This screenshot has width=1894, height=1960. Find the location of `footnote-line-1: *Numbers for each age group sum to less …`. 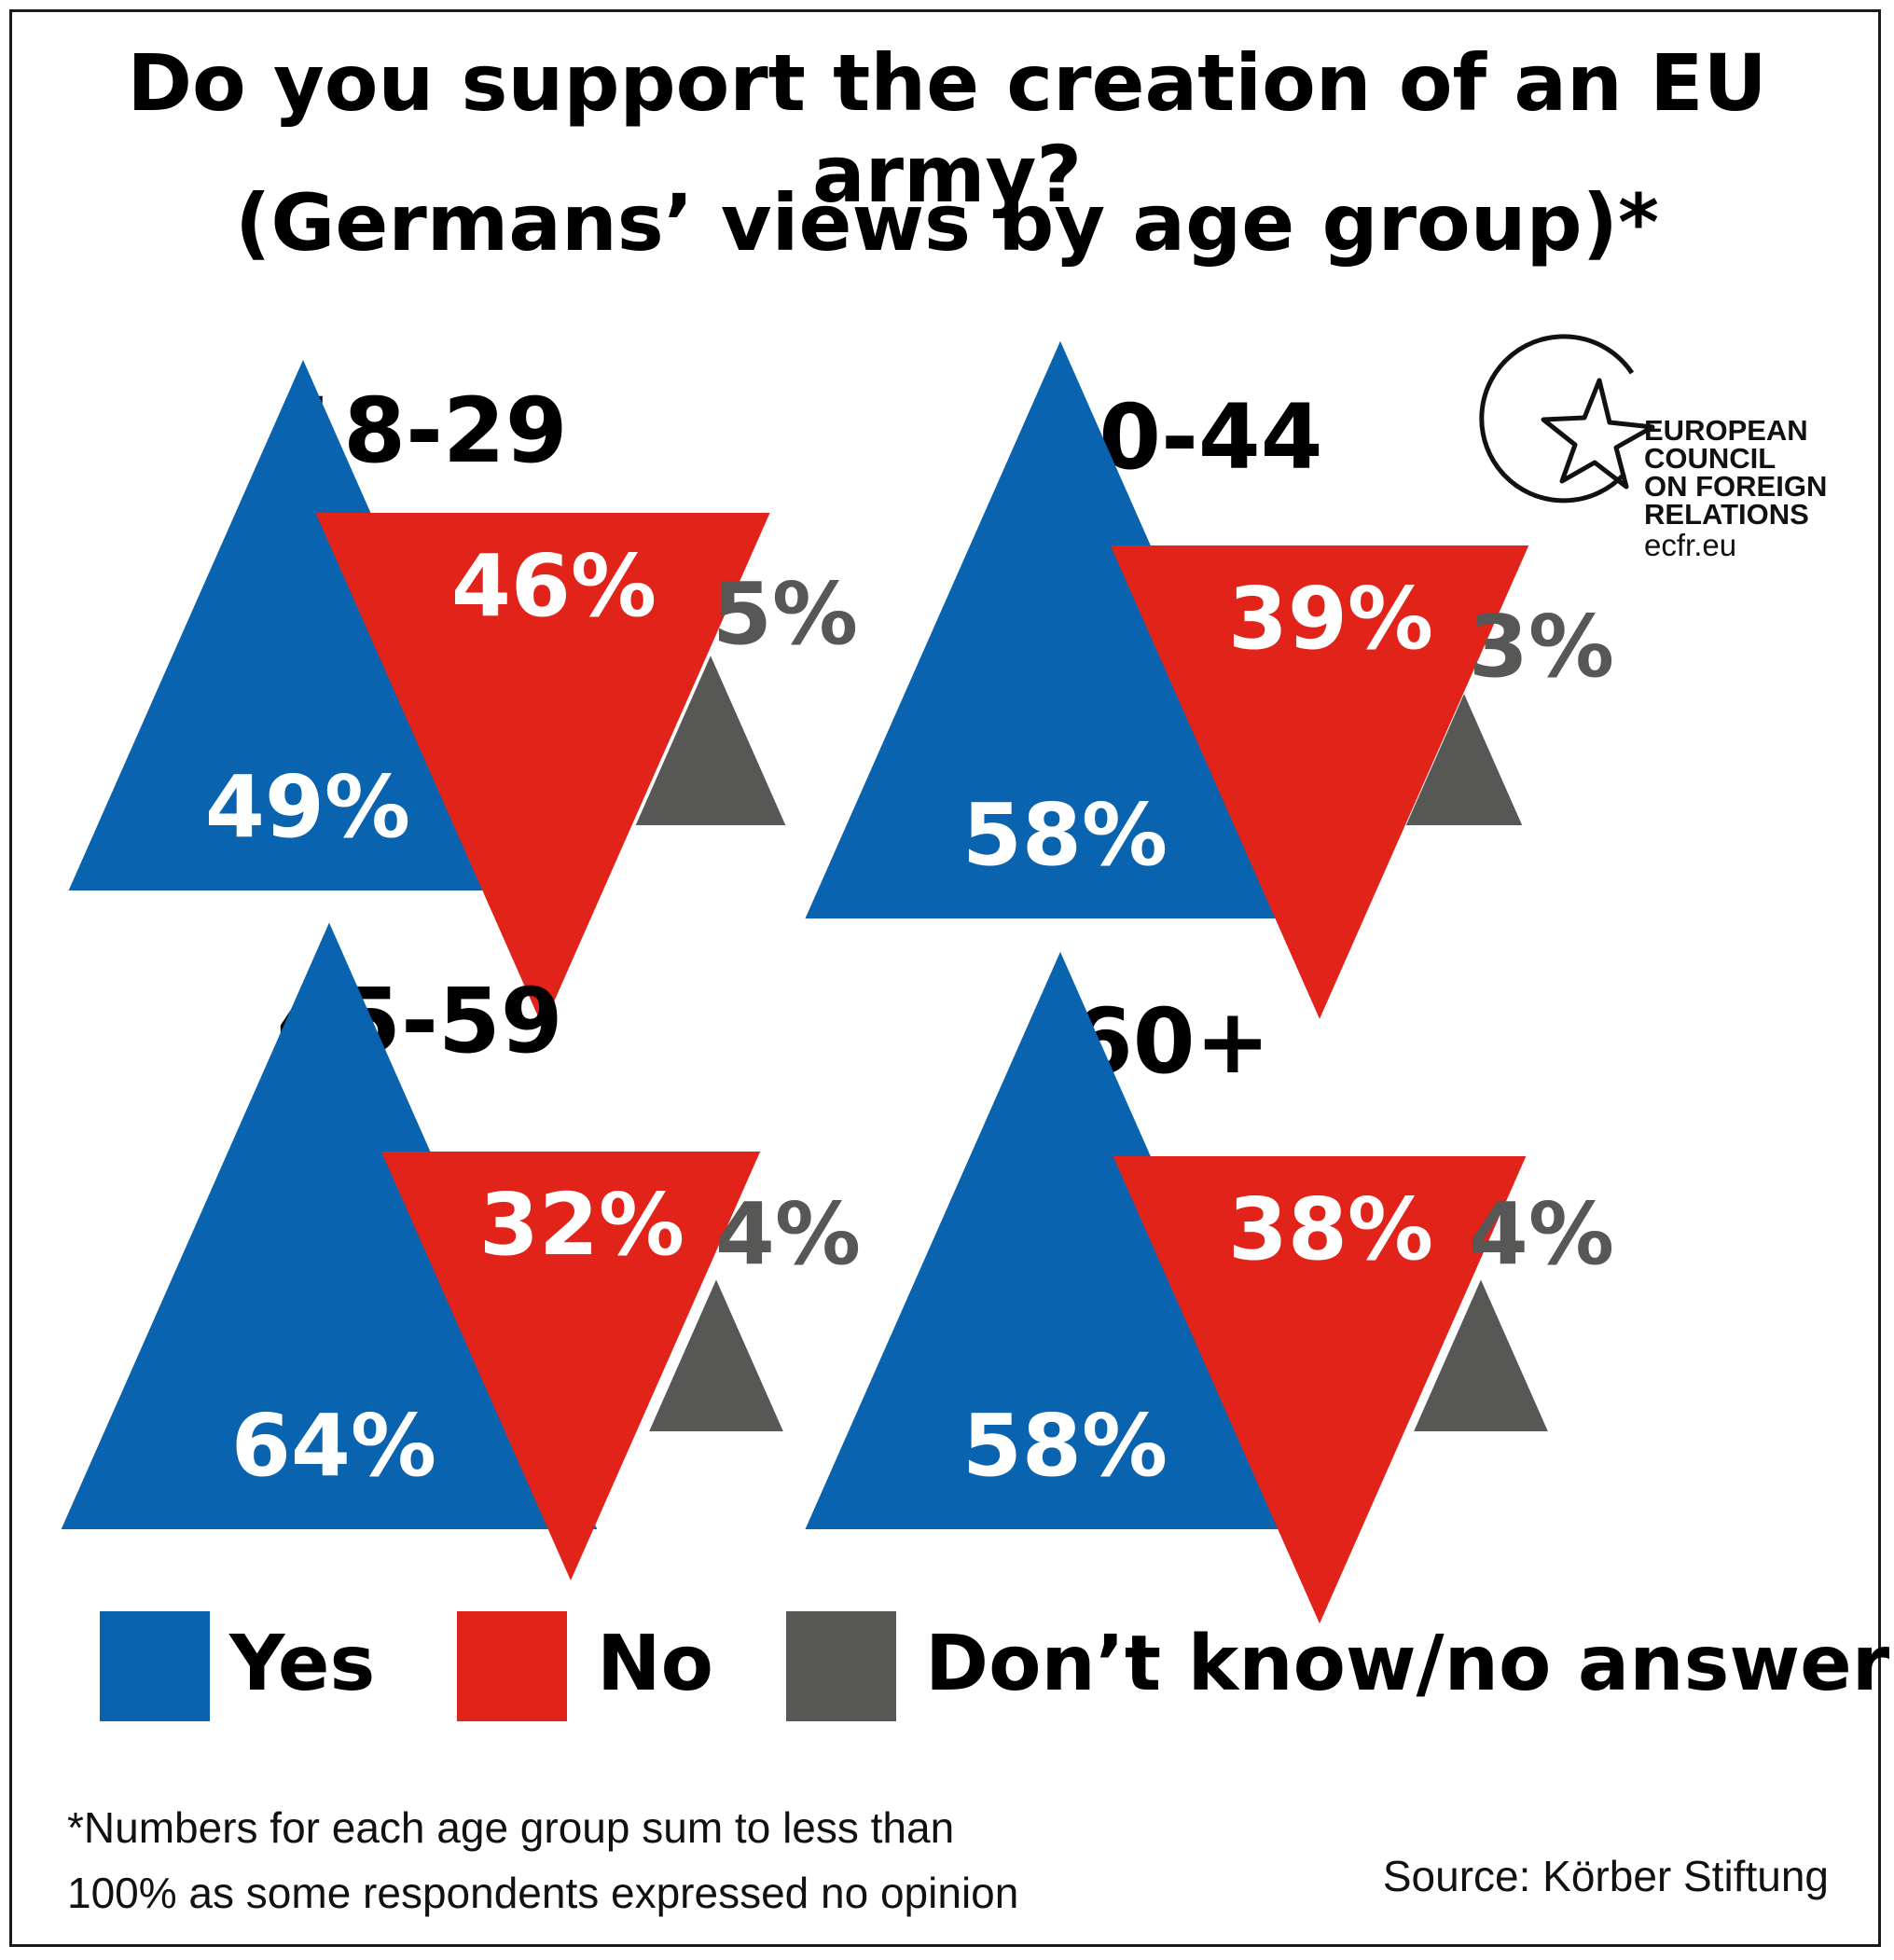

footnote-line-1: *Numbers for each age group sum to less … is located at coordinates (511, 1828).